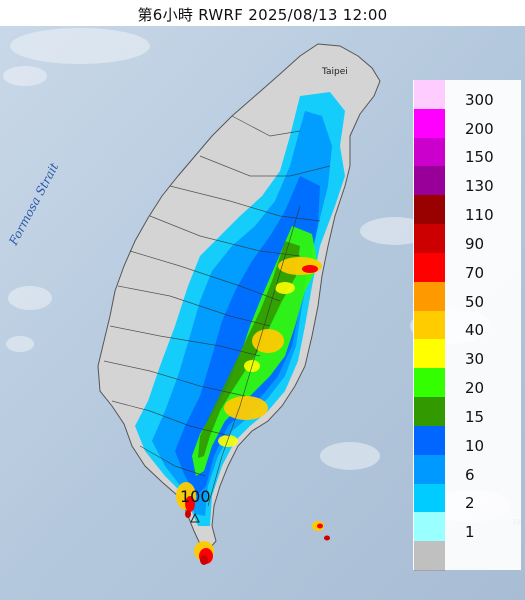  Describe the element at coordinates (479, 128) in the screenshot. I see `legend-label: 200` at that location.